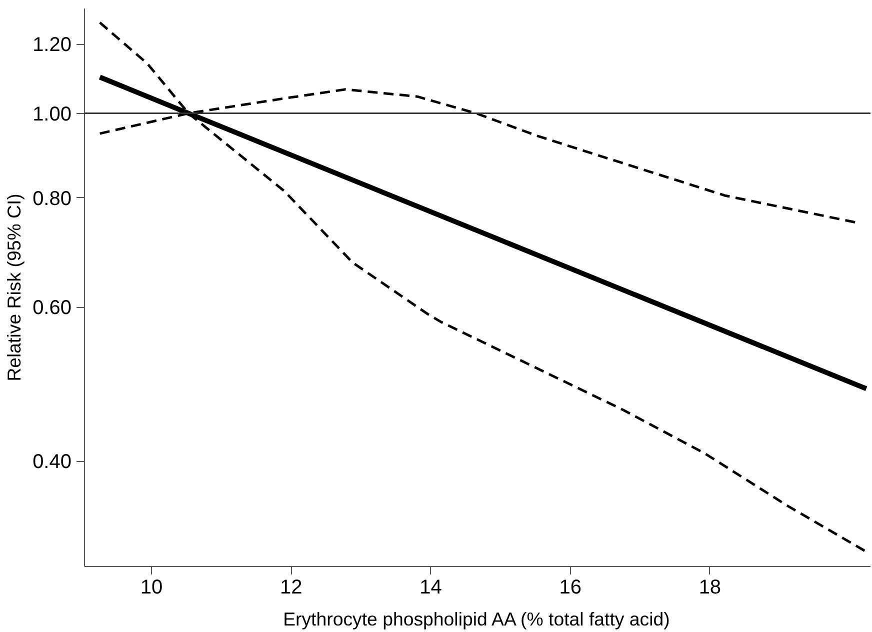 The width and height of the screenshot is (872, 632). Describe the element at coordinates (570, 587) in the screenshot. I see `x-tick-label: 16` at that location.